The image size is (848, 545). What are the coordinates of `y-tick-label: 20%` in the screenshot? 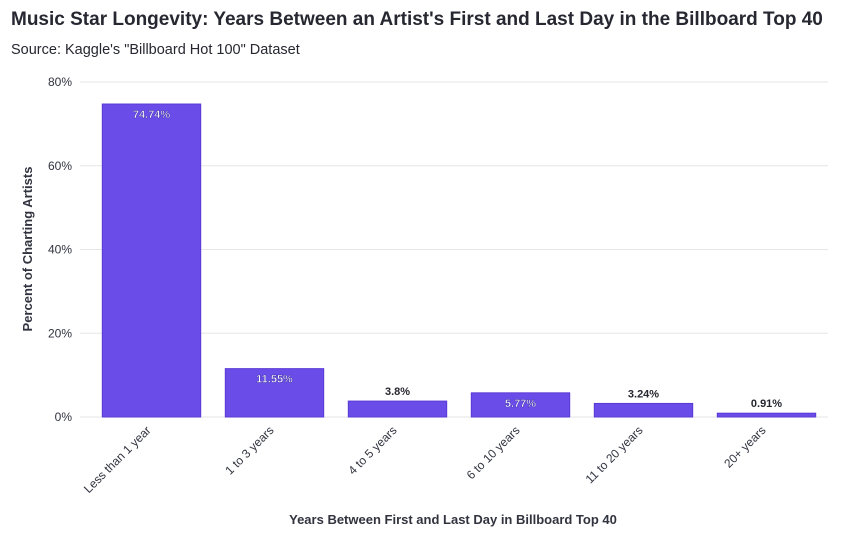 It's located at (60, 333).